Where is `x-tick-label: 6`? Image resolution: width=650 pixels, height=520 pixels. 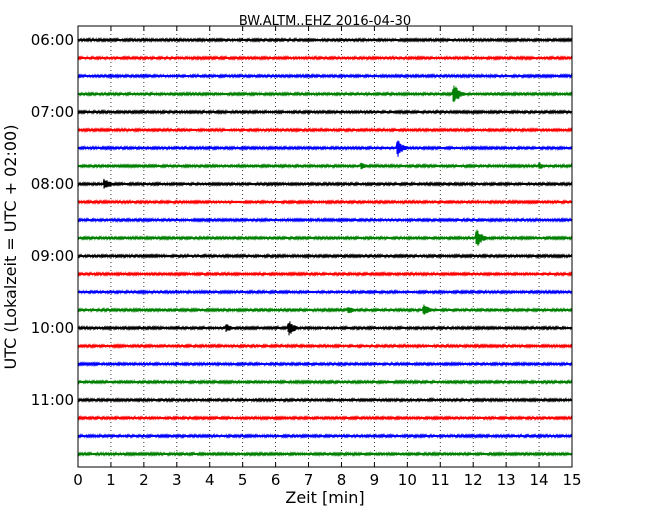
x-tick-label: 6 is located at coordinates (276, 480).